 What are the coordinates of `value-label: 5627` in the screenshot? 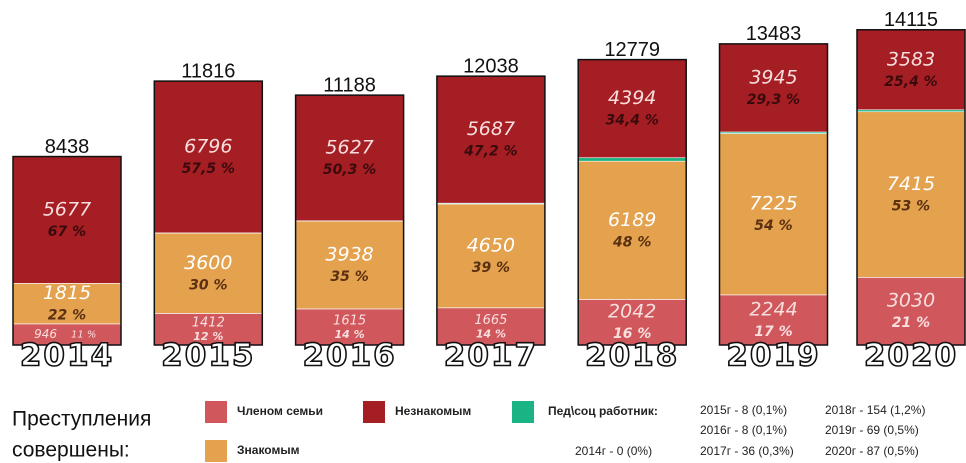 It's located at (349, 147).